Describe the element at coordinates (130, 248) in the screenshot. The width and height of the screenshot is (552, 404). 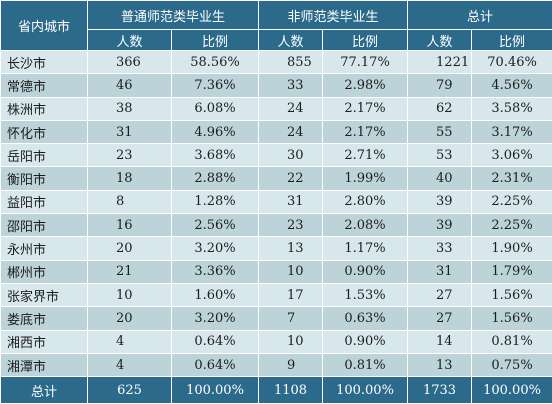
I see `normal-count-cell: 20` at that location.